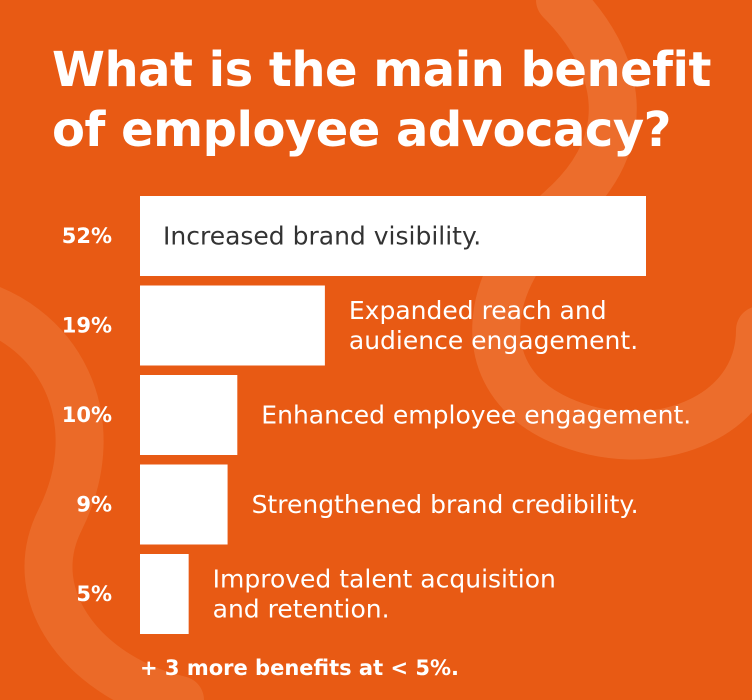 The image size is (752, 700). I want to click on category-label-line: and retention., so click(301, 609).